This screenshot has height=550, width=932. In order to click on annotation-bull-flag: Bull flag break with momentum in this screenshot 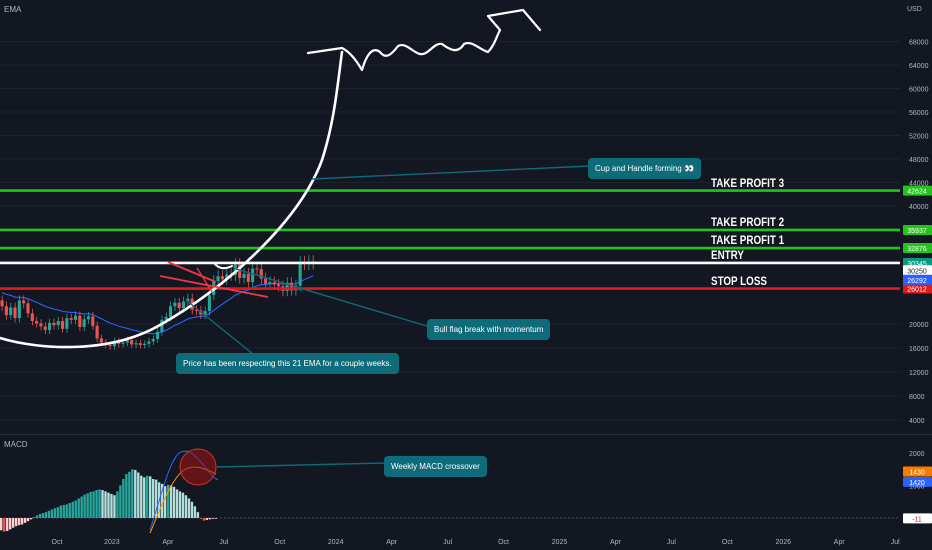, I will do `click(489, 329)`.